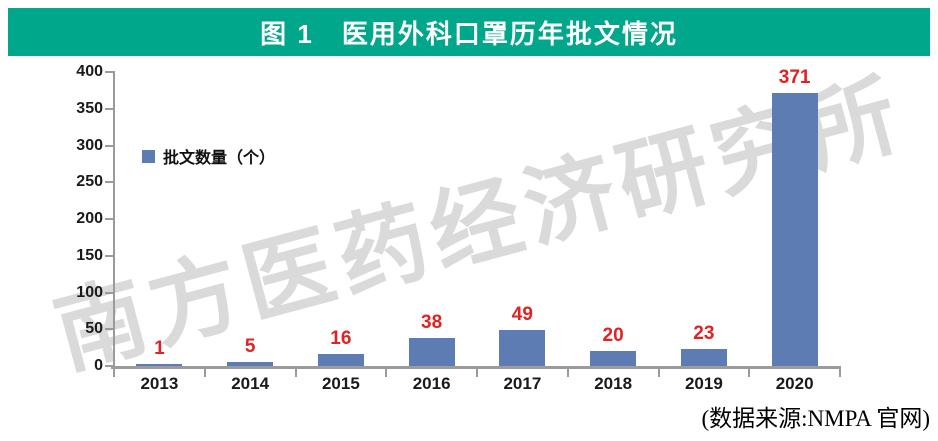 The width and height of the screenshot is (938, 441). Describe the element at coordinates (159, 383) in the screenshot. I see `x-axis-category-label: 2013` at that location.